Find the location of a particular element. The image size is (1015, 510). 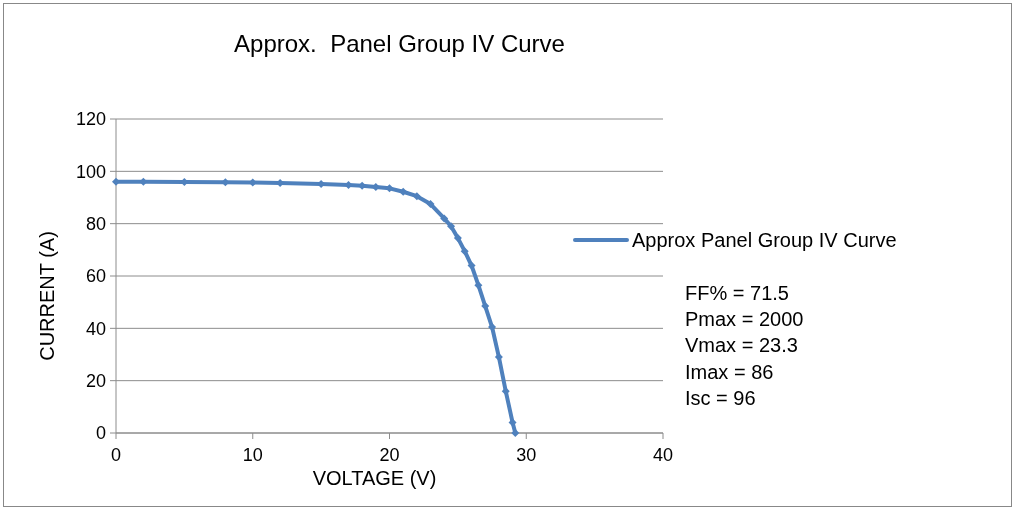

x-axis-title: VOLTAGE (V) is located at coordinates (374, 478).